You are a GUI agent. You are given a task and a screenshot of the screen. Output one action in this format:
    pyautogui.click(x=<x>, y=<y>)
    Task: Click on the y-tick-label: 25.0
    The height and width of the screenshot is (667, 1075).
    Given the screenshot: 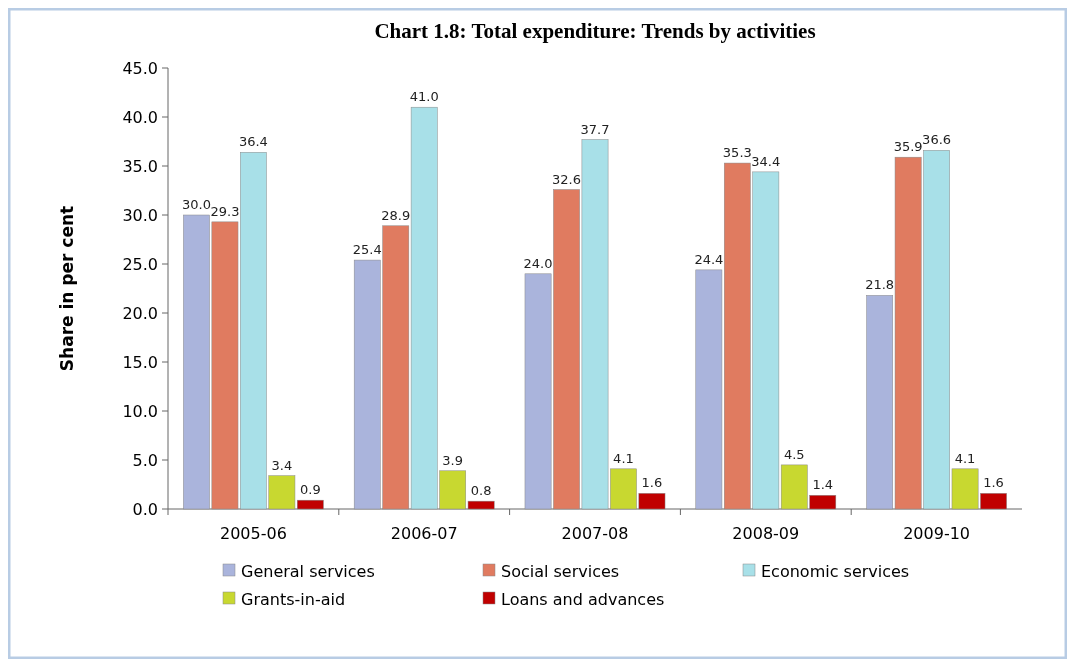 What is the action you would take?
    pyautogui.click(x=140, y=264)
    